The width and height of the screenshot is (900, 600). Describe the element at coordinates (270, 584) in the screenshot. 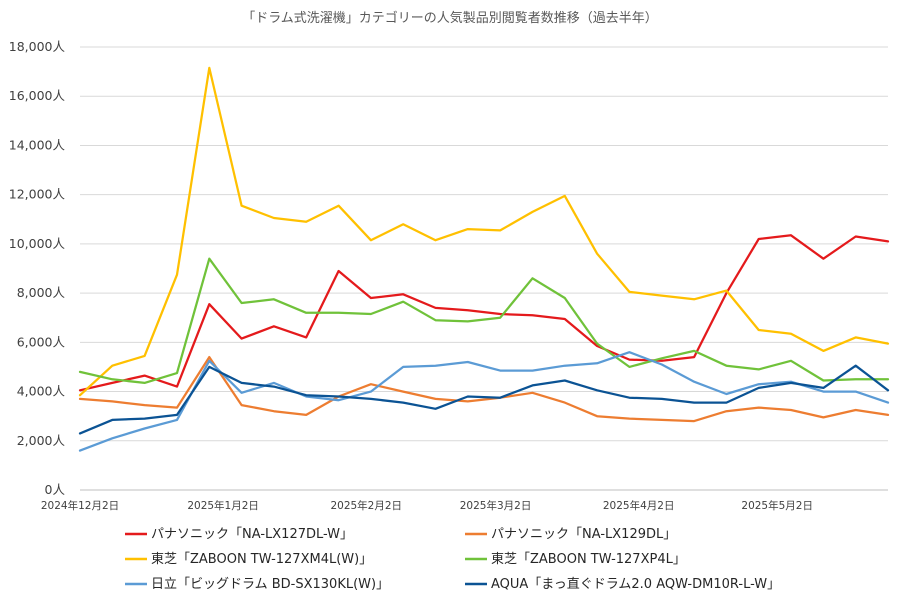

I see `legend-label: 日立「ビッグドラム BD-SX130KL(W)」` at that location.